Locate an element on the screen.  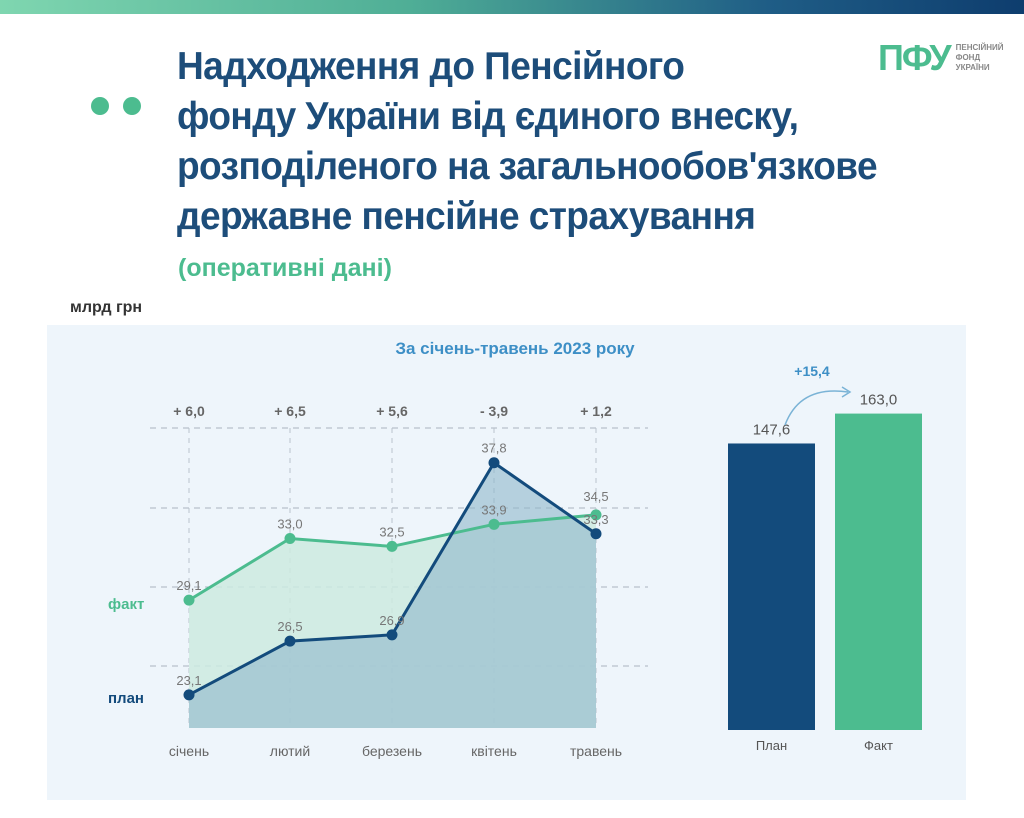
title-line: розподіленого на загальнообов'язкове is located at coordinates (527, 166).